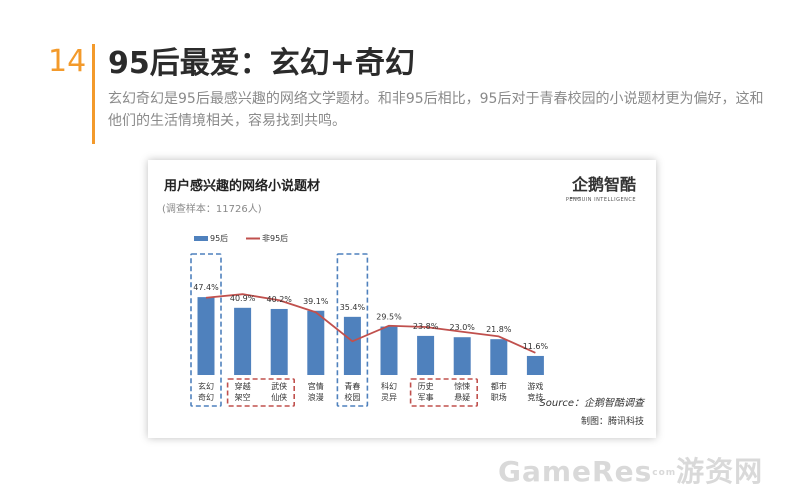 This screenshot has width=800, height=500. What do you see at coordinates (462, 386) in the screenshot?
I see `category-label-7-0: 惊悚` at bounding box center [462, 386].